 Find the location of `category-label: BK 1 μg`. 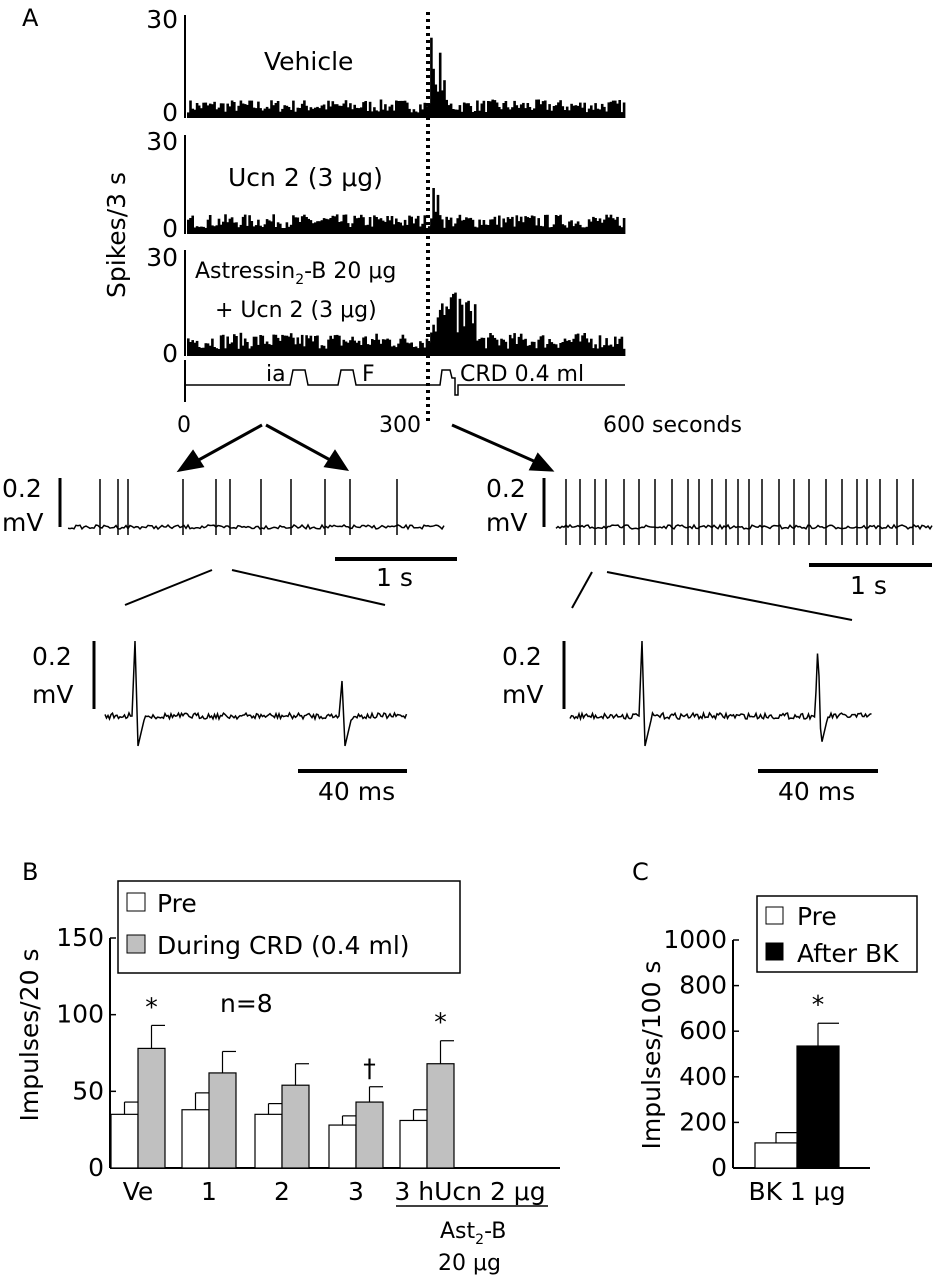

category-label: BK 1 μg is located at coordinates (796, 1191).